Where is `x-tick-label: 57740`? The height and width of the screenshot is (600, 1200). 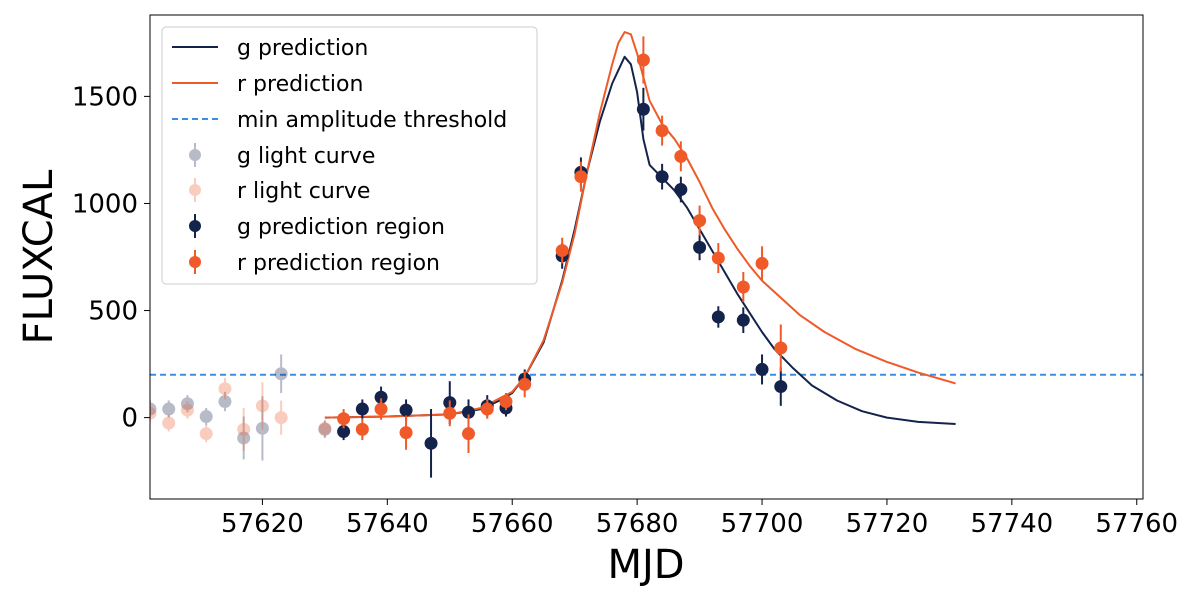 x-tick-label: 57740 is located at coordinates (1011, 524).